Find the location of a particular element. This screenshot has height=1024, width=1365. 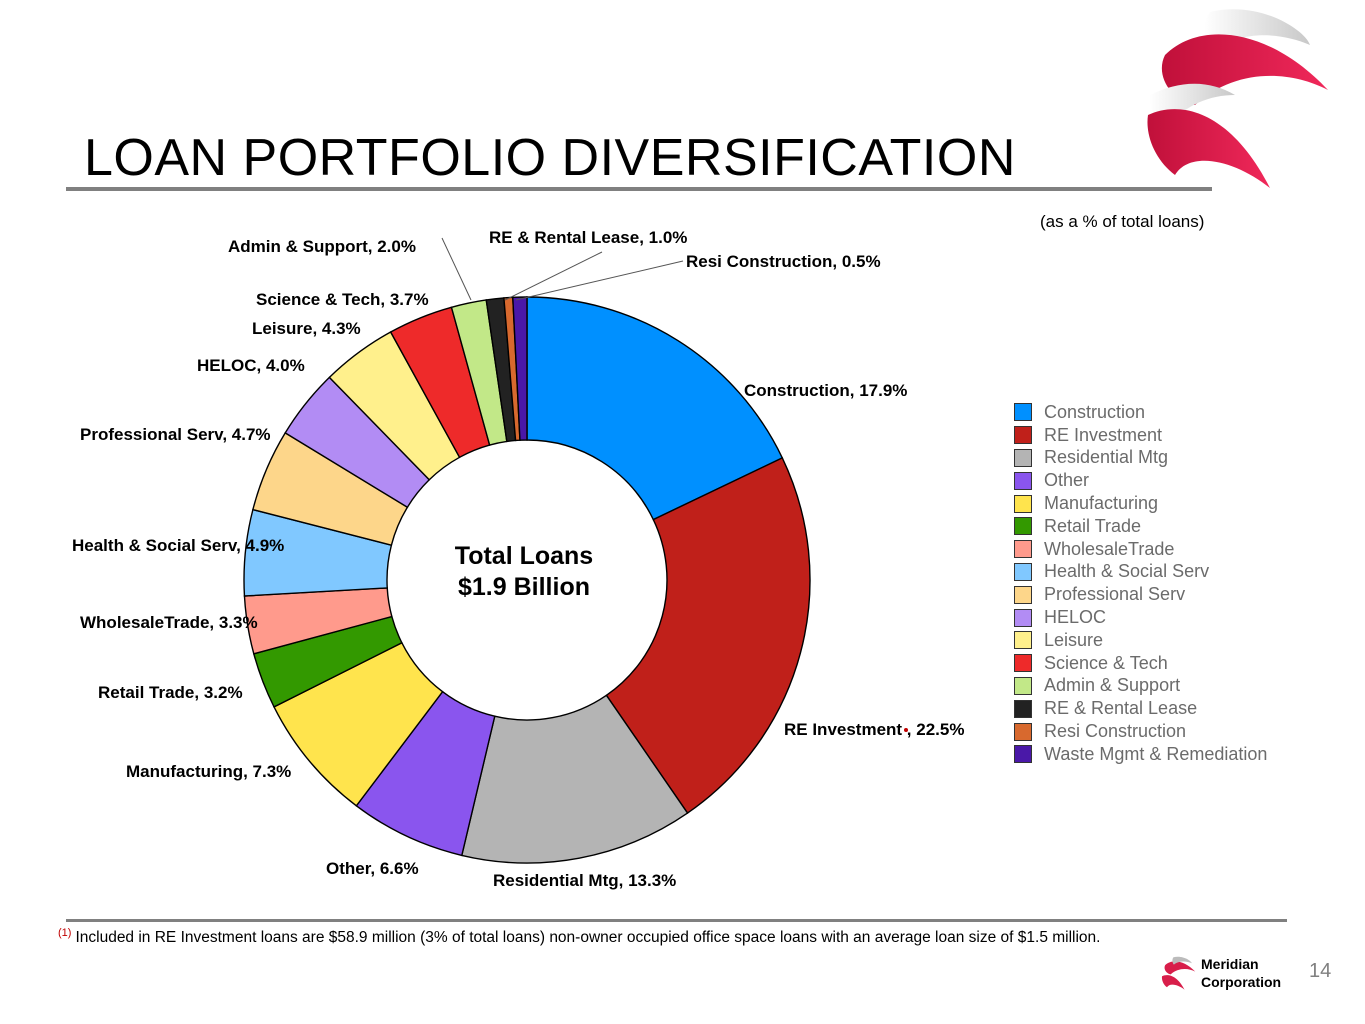

company-name: Meridian Corporation is located at coordinates (1241, 973).